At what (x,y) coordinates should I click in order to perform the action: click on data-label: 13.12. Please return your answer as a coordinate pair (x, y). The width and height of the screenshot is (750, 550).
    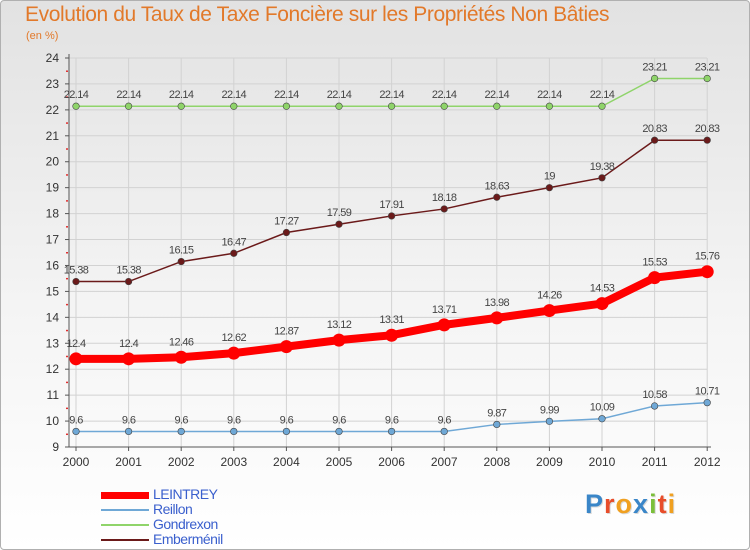
    Looking at the image, I should click on (339, 325).